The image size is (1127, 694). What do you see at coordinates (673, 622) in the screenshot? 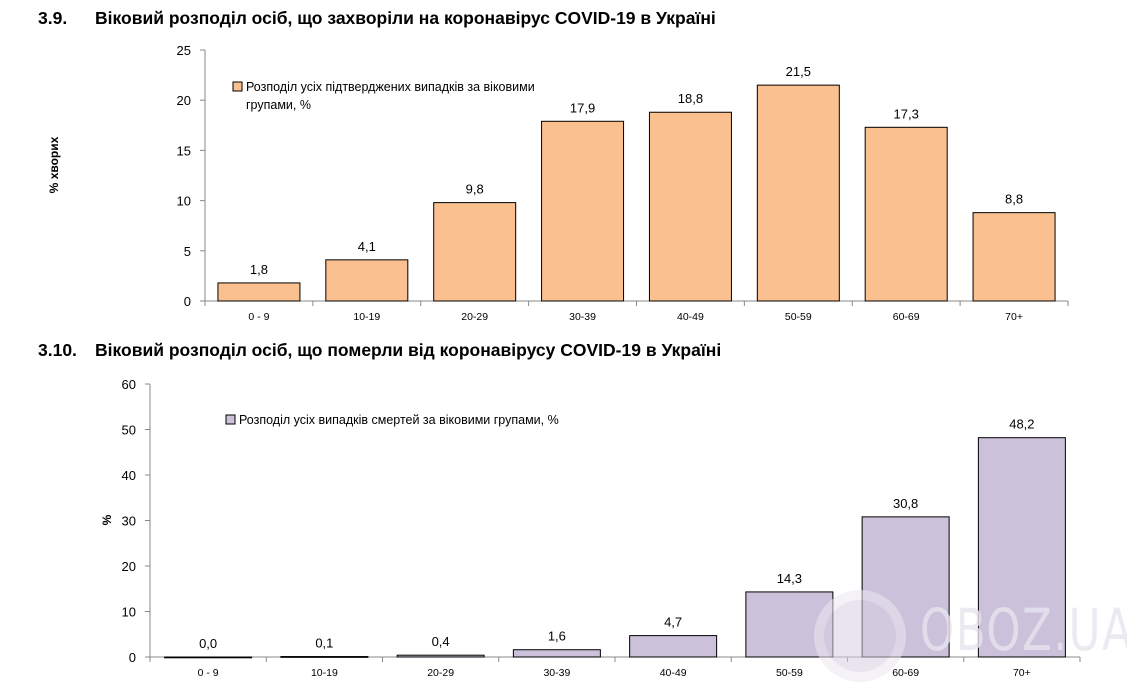
I see `data-label: 4,7` at bounding box center [673, 622].